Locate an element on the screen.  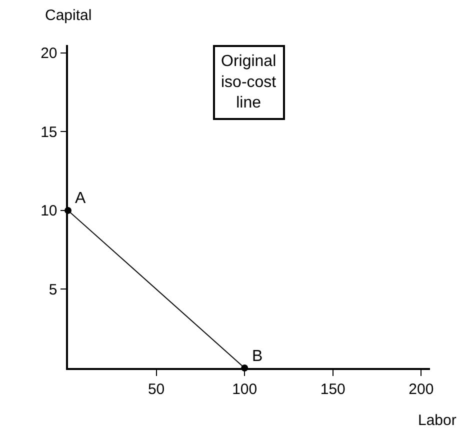
annotation: B is located at coordinates (257, 356).